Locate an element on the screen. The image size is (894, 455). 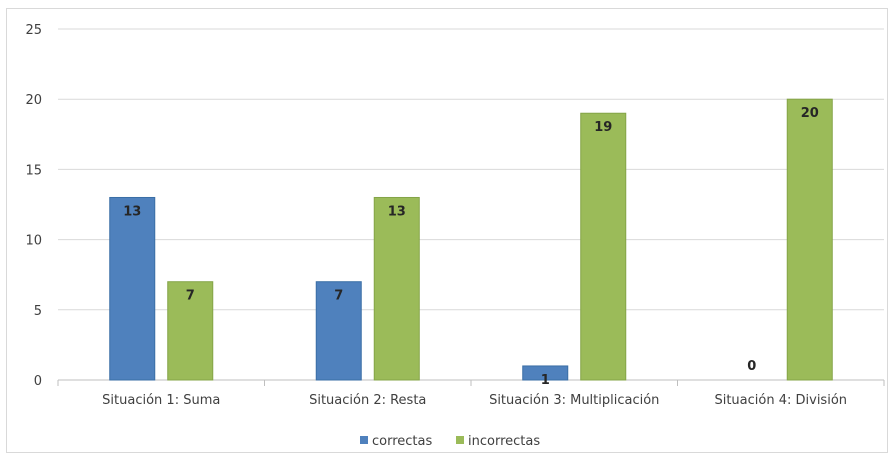
y-tick-label: 15 is located at coordinates (33, 170).